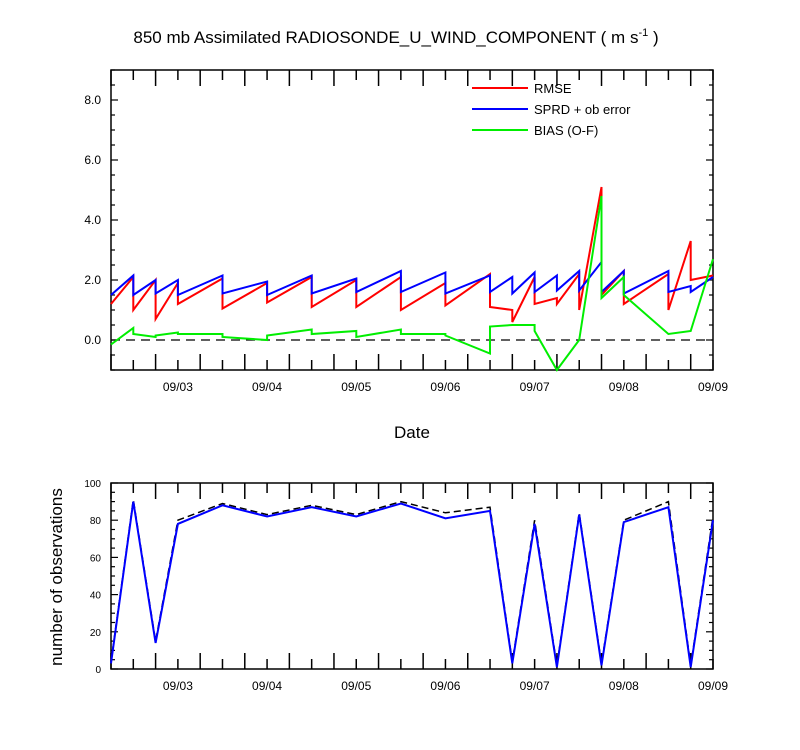 The width and height of the screenshot is (800, 750). I want to click on top-ytick-label: 2.0, so click(92, 280).